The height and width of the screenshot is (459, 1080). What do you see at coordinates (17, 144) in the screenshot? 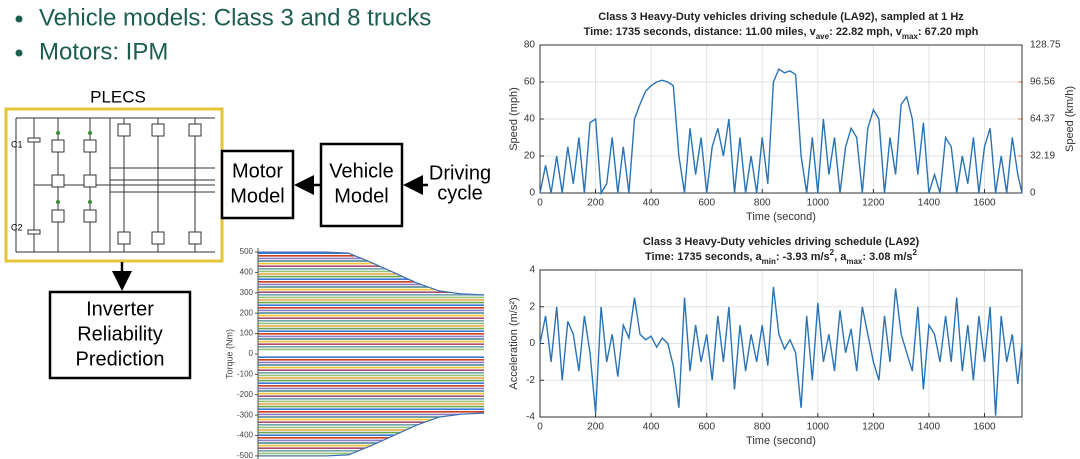
I see `component-label: C1` at bounding box center [17, 144].